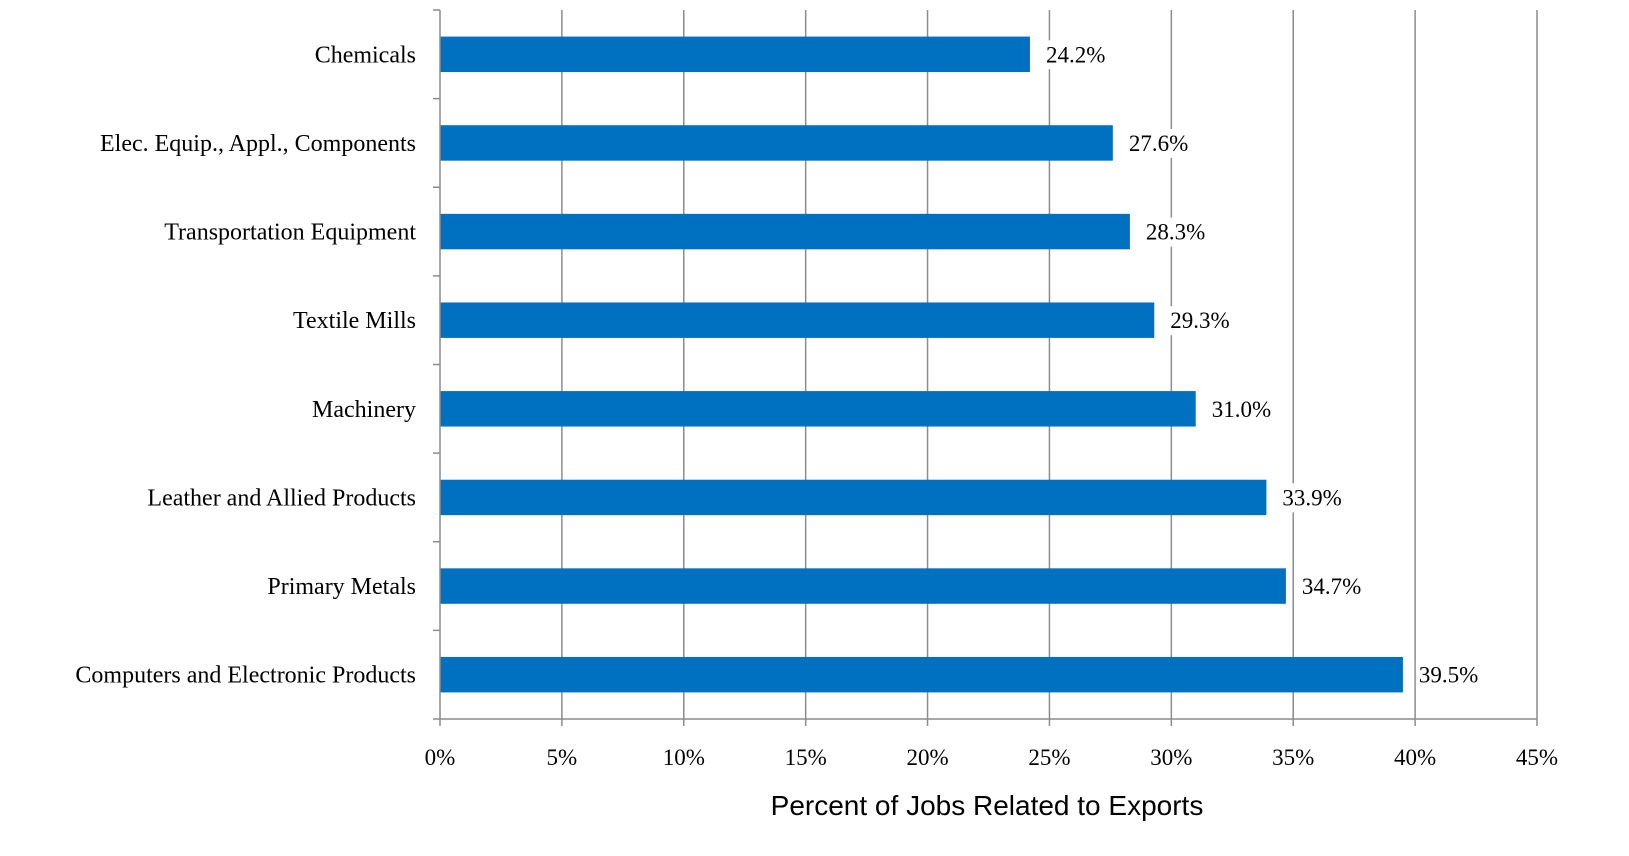 This screenshot has width=1629, height=856. What do you see at coordinates (562, 757) in the screenshot?
I see `x-tick-label: 5%` at bounding box center [562, 757].